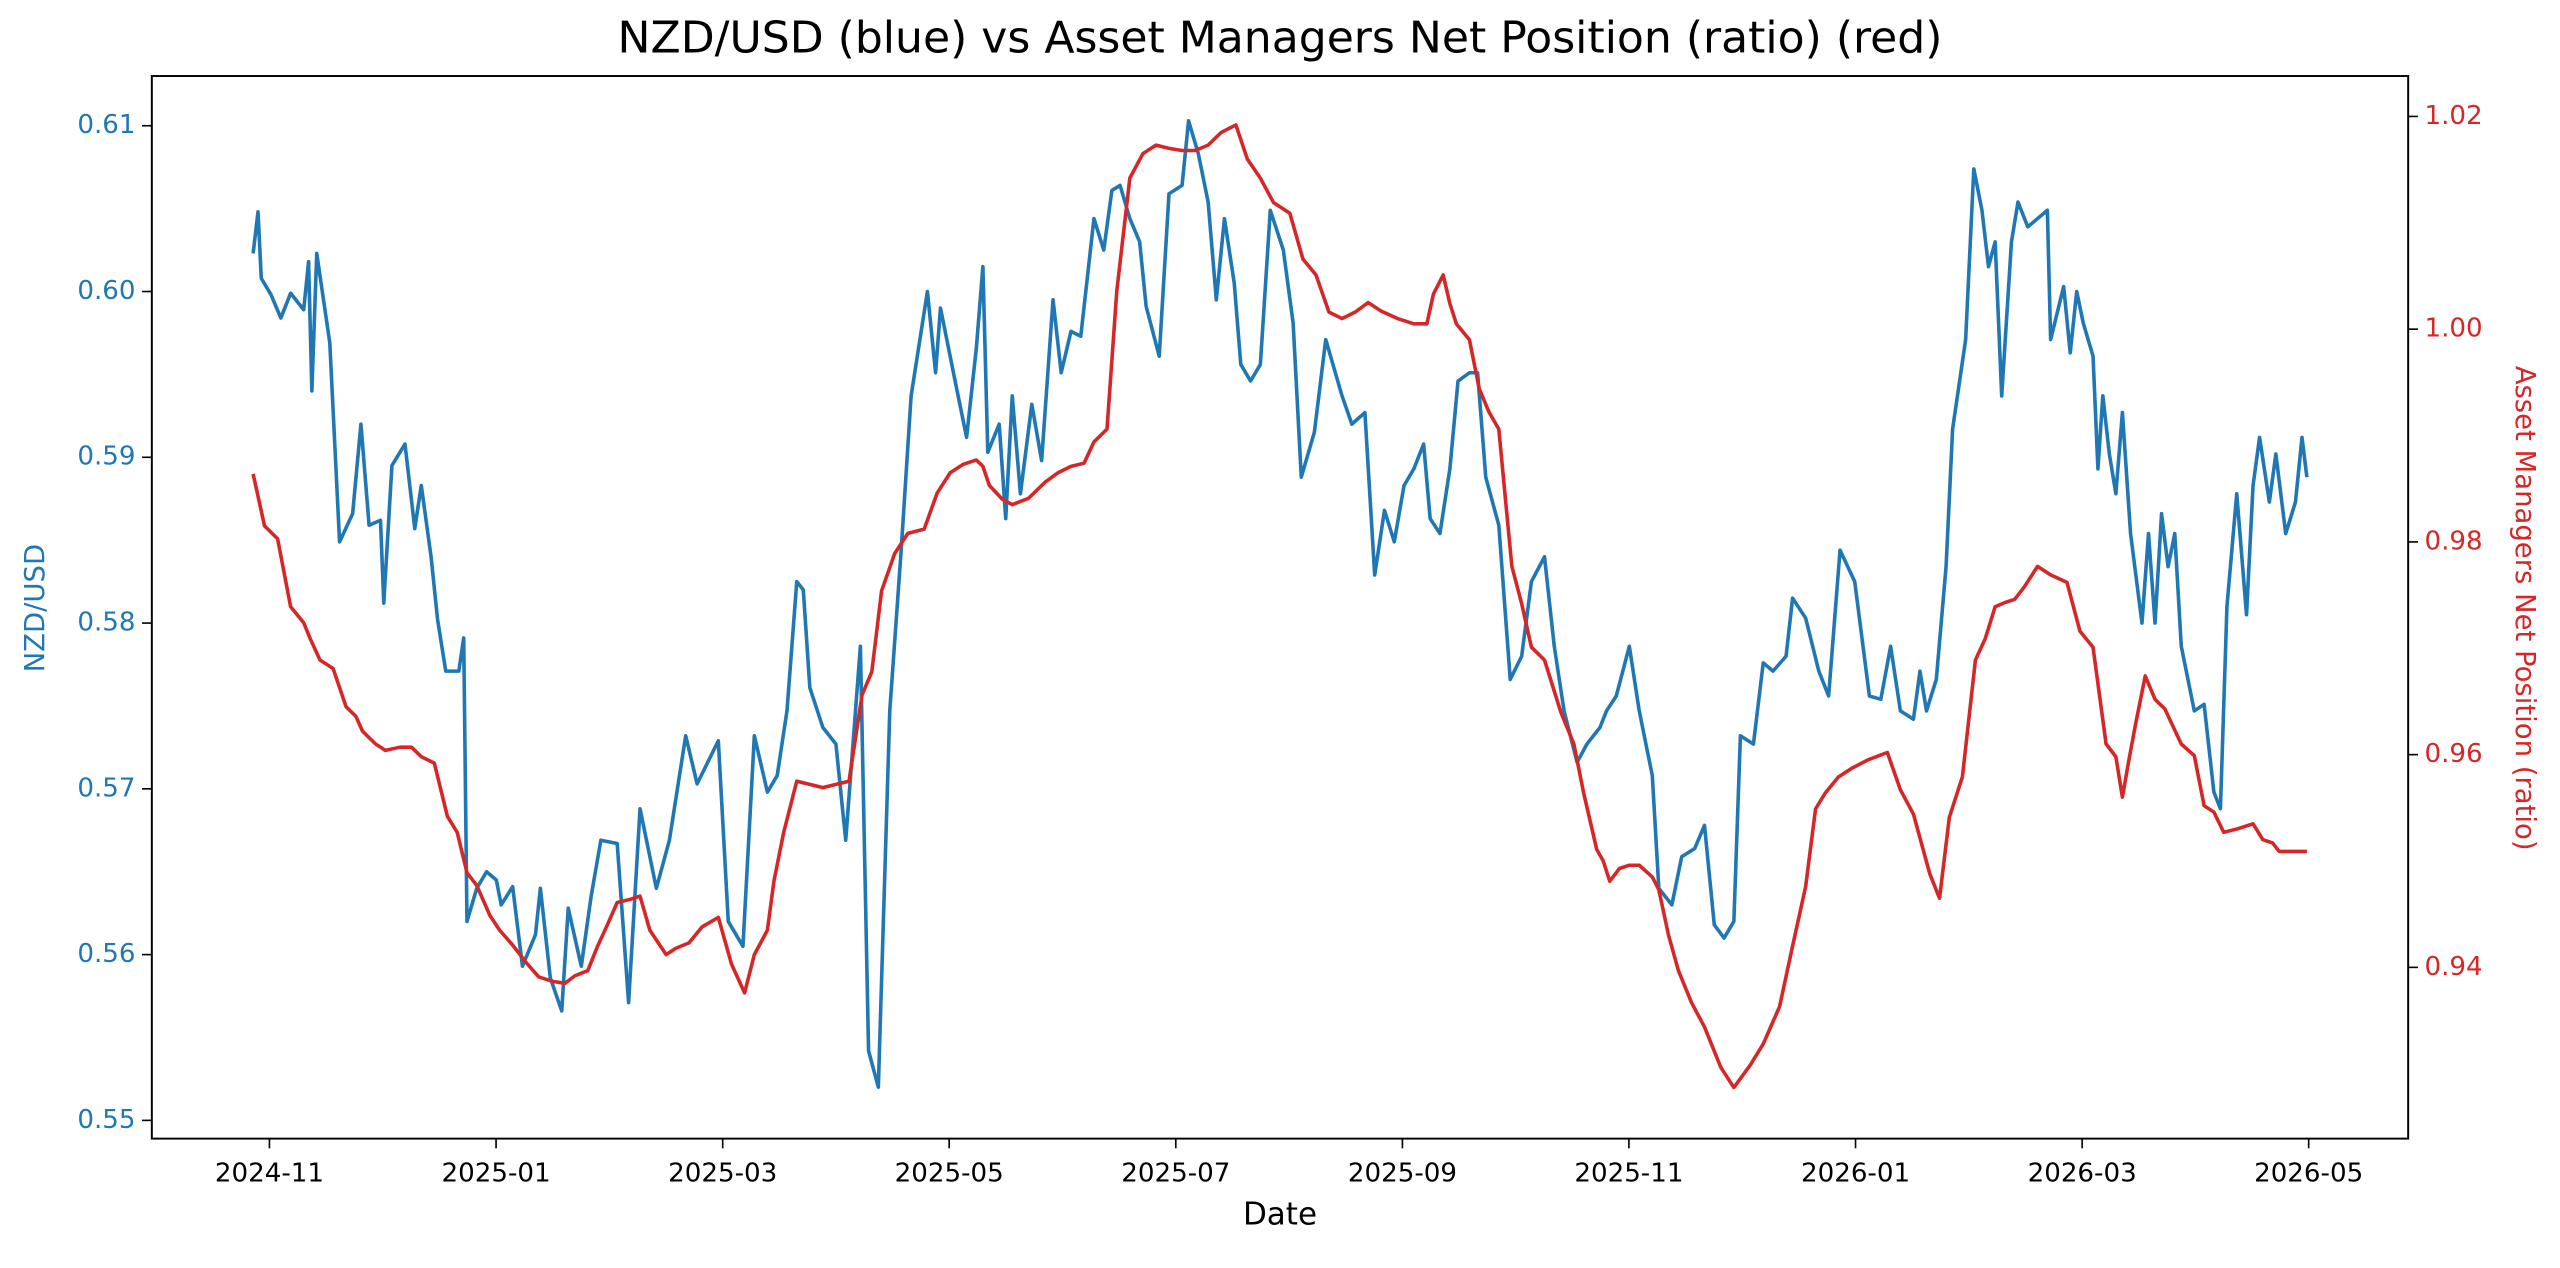  What do you see at coordinates (106, 954) in the screenshot?
I see `y-tick-label: 0.56` at bounding box center [106, 954].